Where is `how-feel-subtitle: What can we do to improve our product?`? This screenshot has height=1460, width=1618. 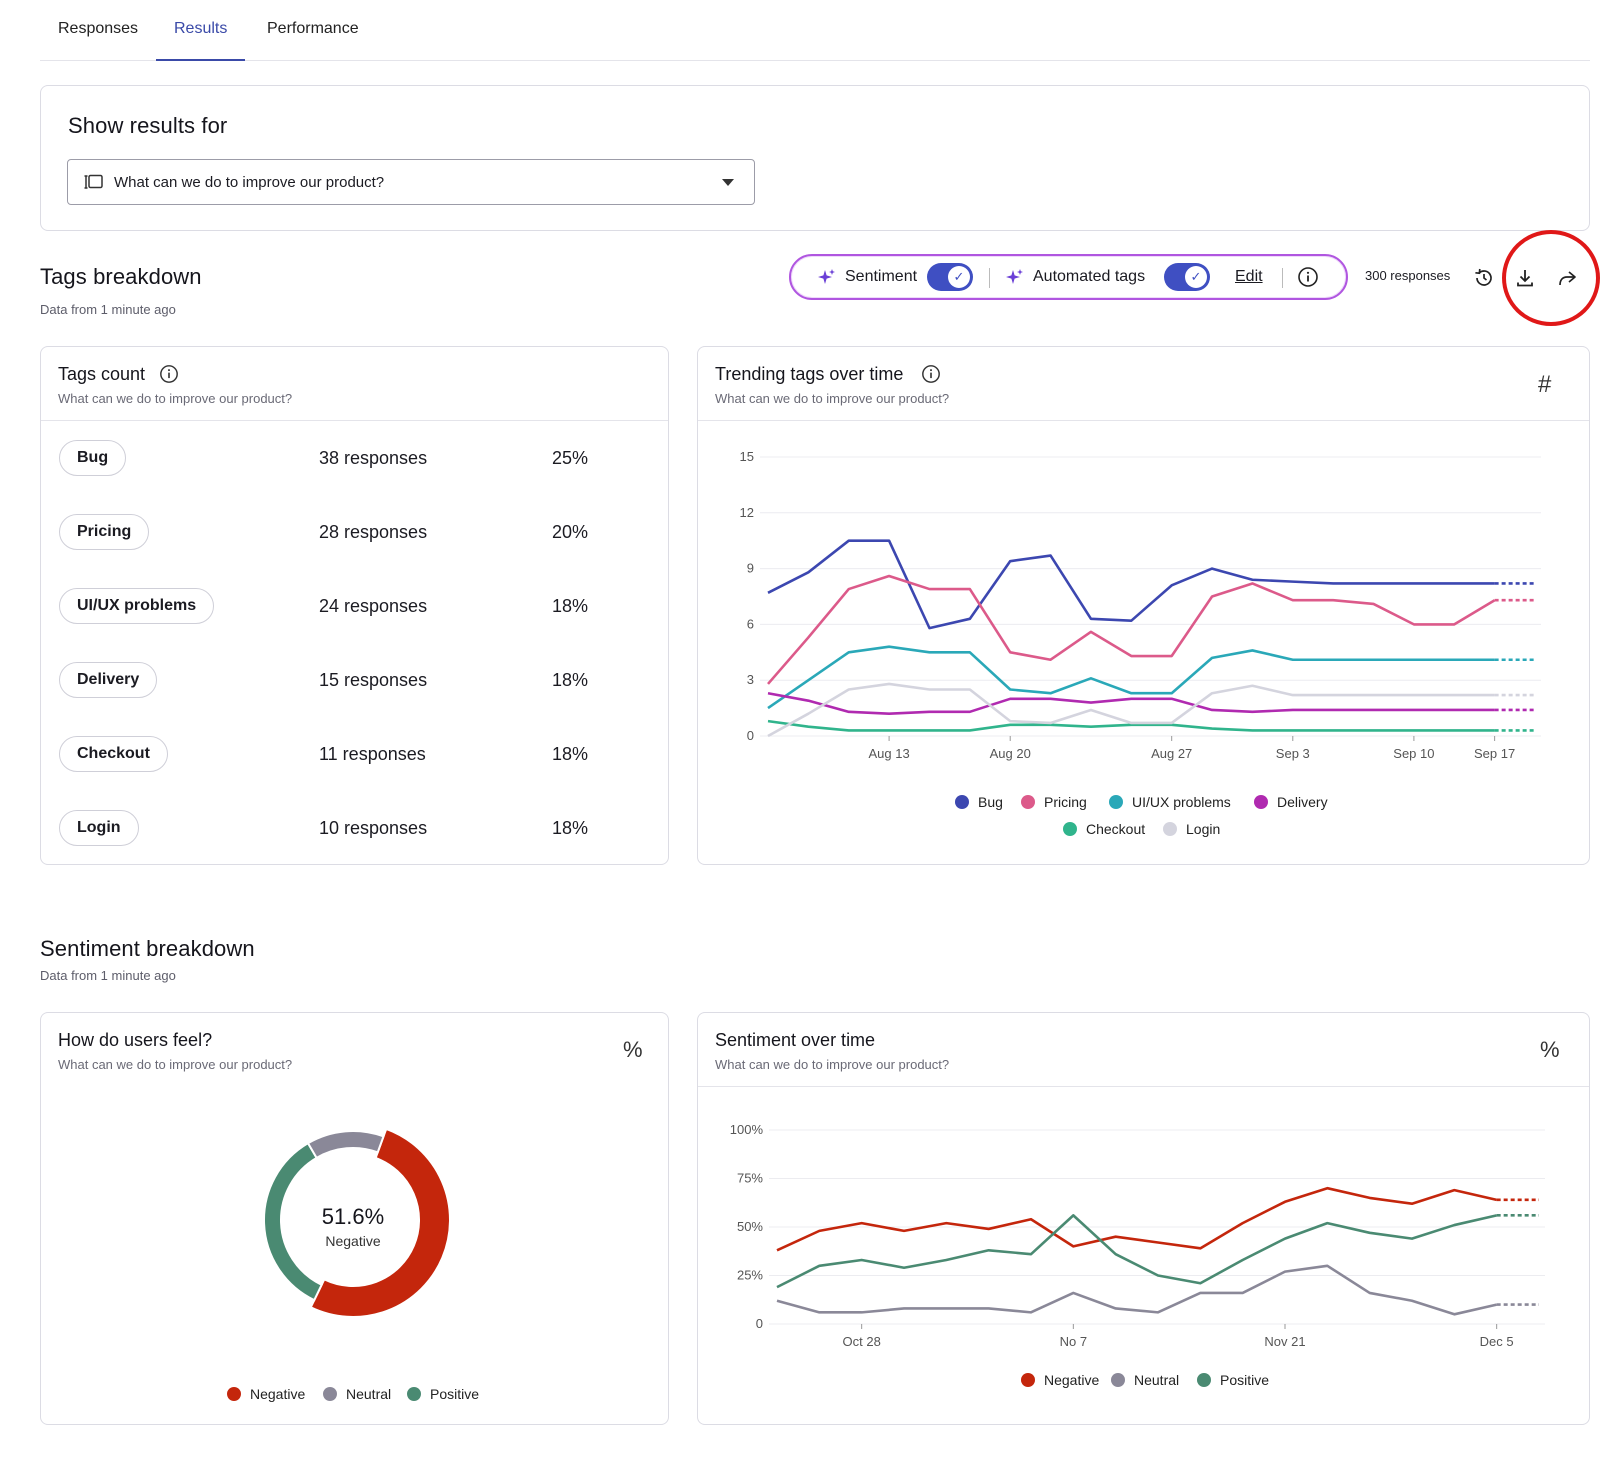
how-feel-subtitle: What can we do to improve our product? is located at coordinates (175, 1064).